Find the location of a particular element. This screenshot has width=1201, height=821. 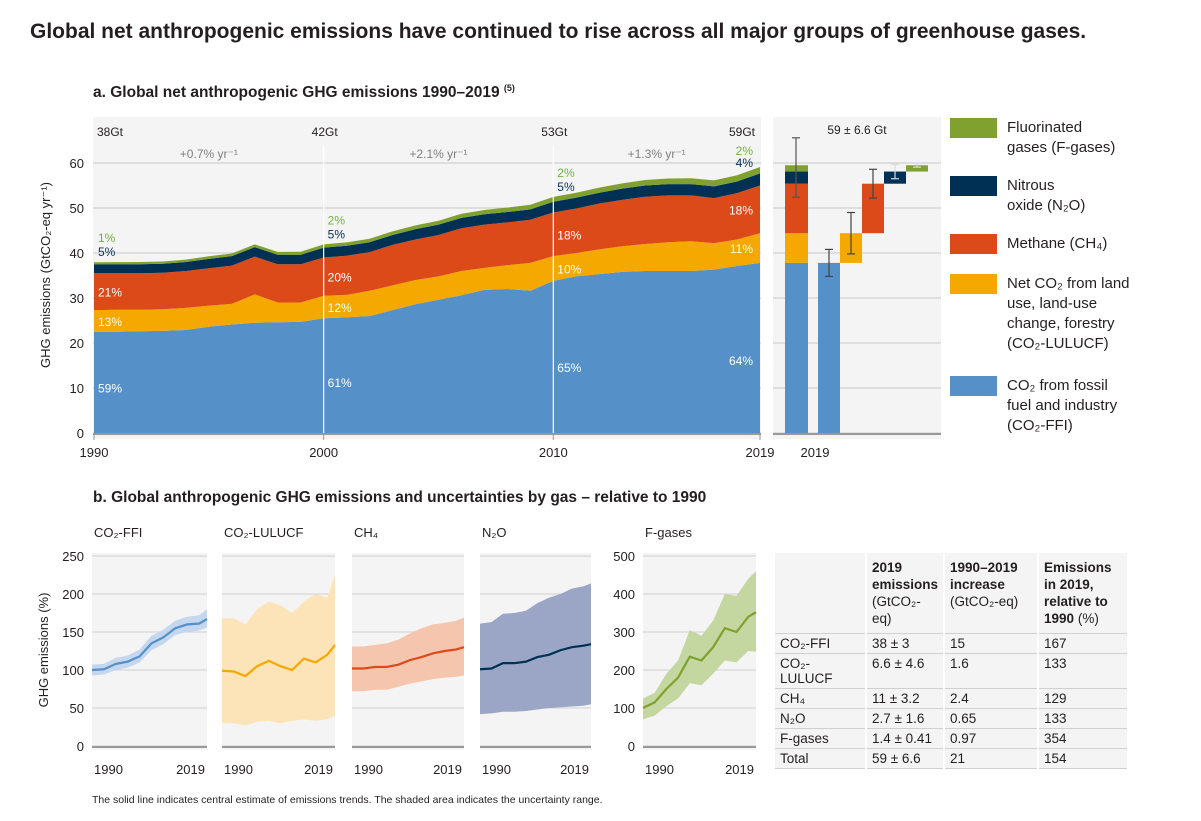

table-cell: 2.4 is located at coordinates (992, 698).